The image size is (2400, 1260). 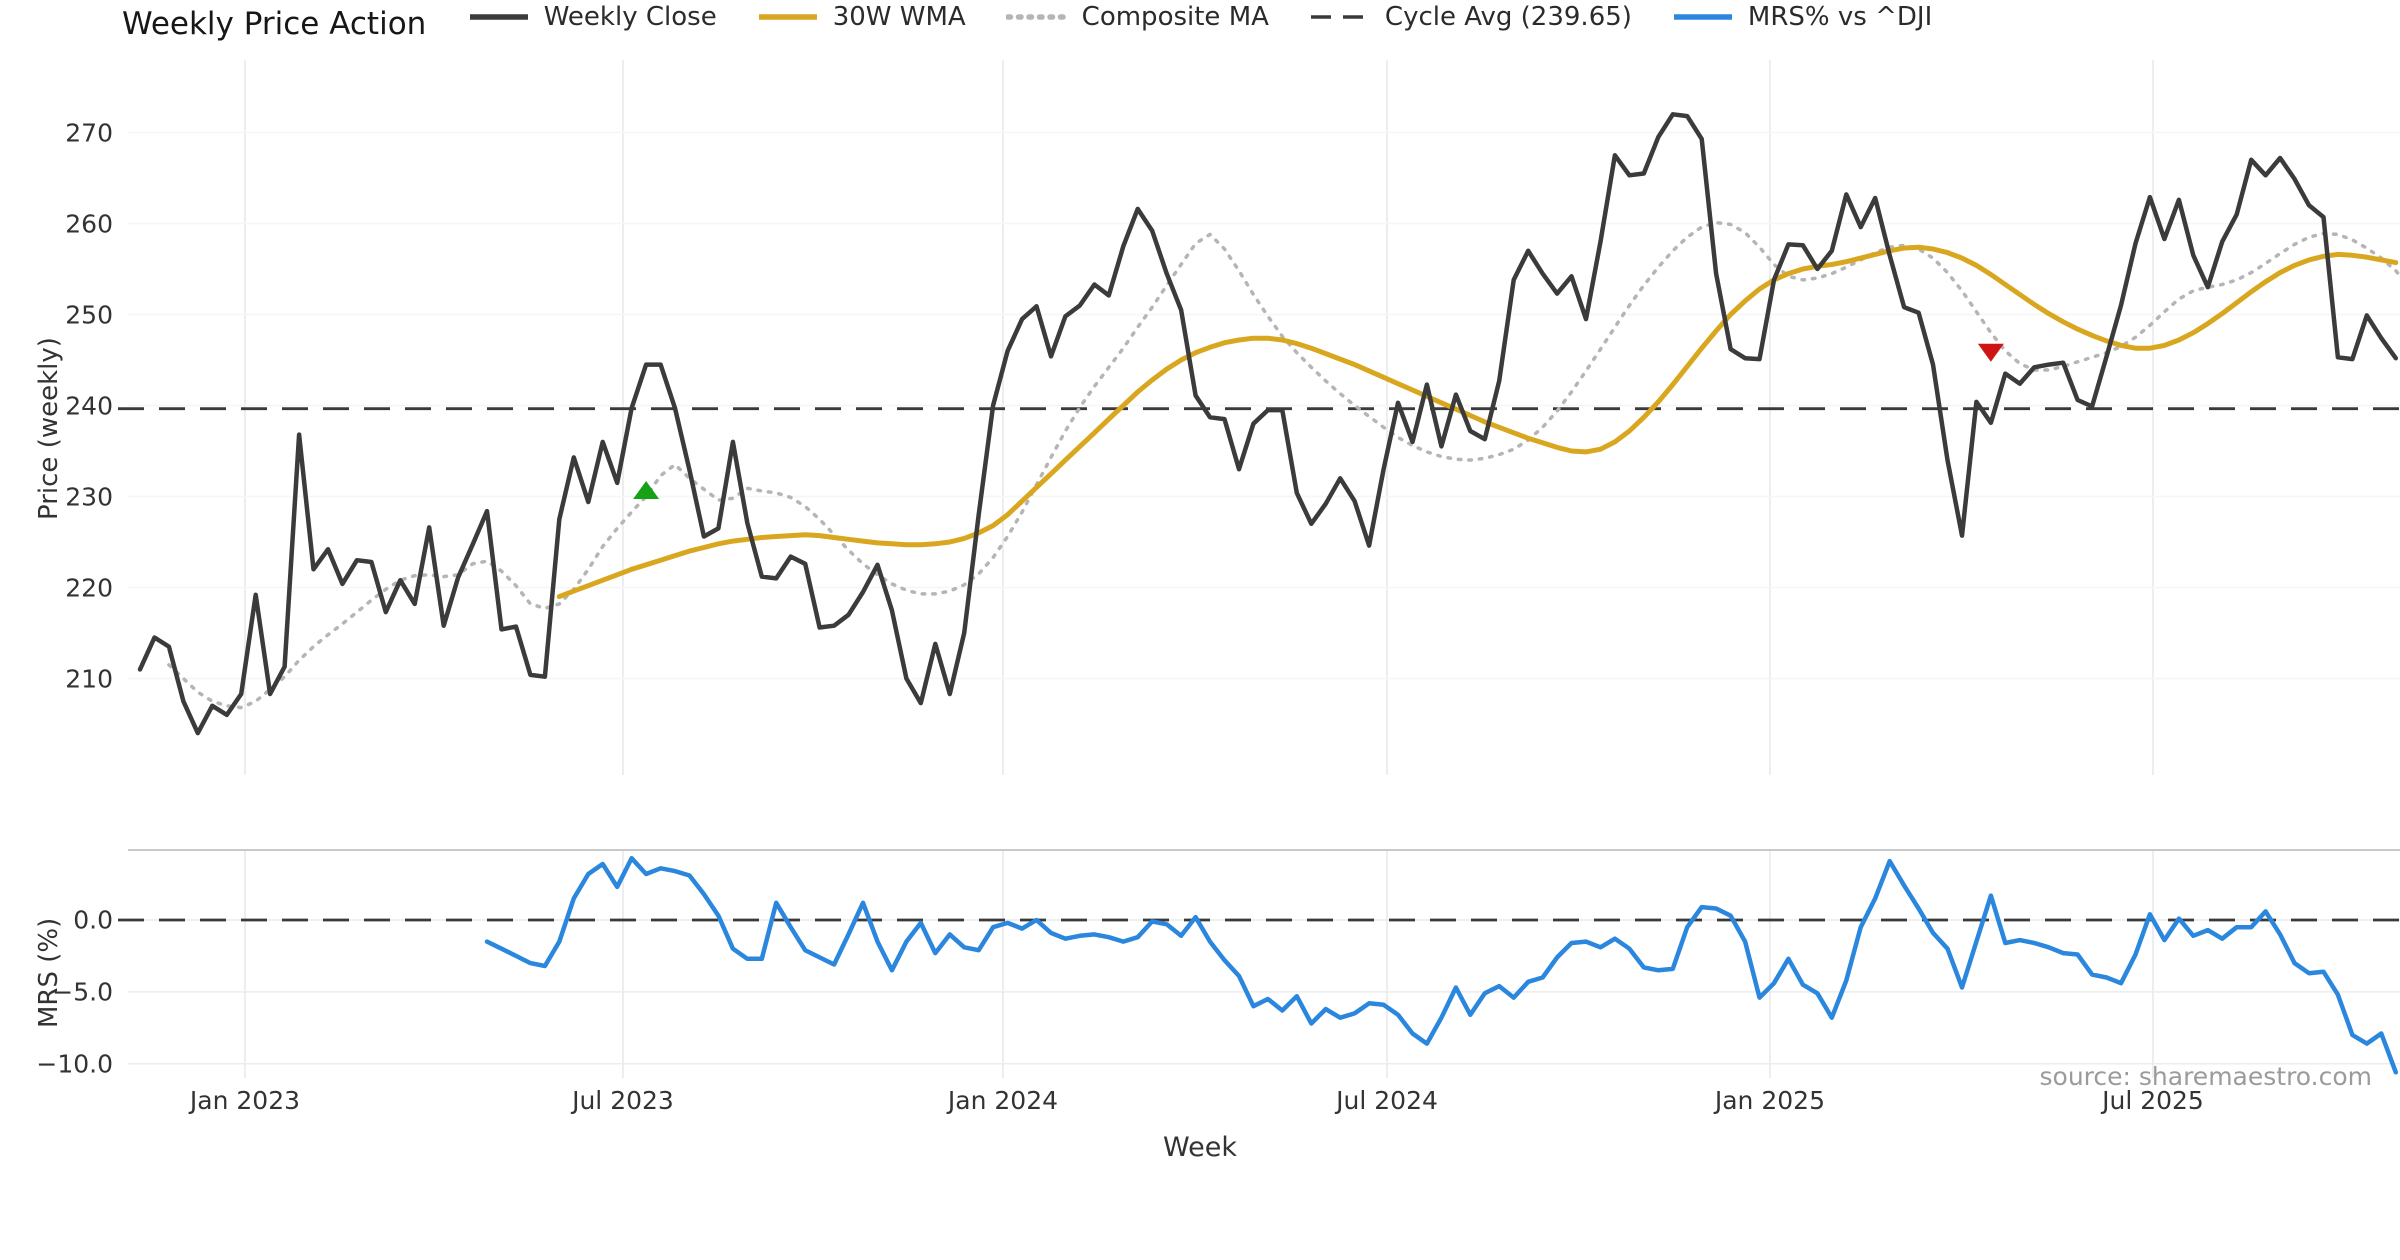 What do you see at coordinates (93, 920) in the screenshot?
I see `mrs-tick-0: 0.0` at bounding box center [93, 920].